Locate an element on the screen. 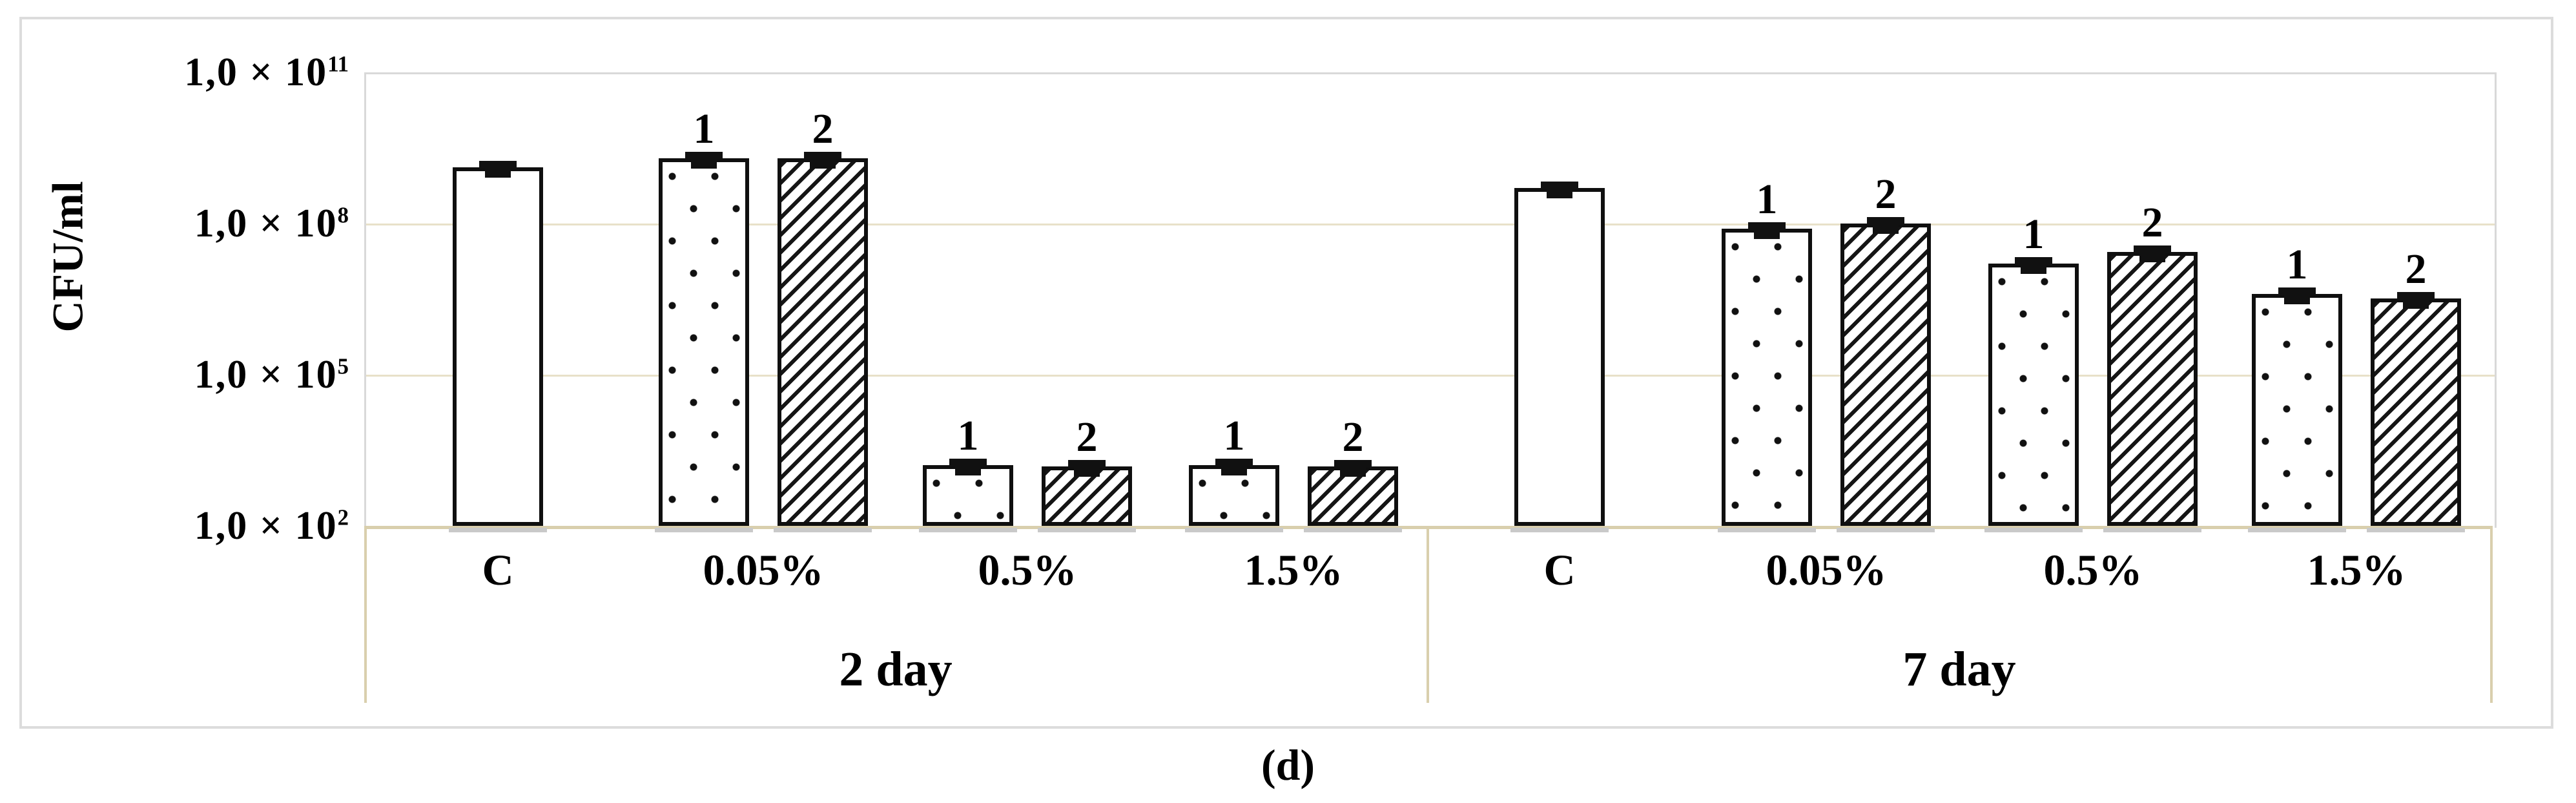  gridline-1e8 is located at coordinates (1430, 224).